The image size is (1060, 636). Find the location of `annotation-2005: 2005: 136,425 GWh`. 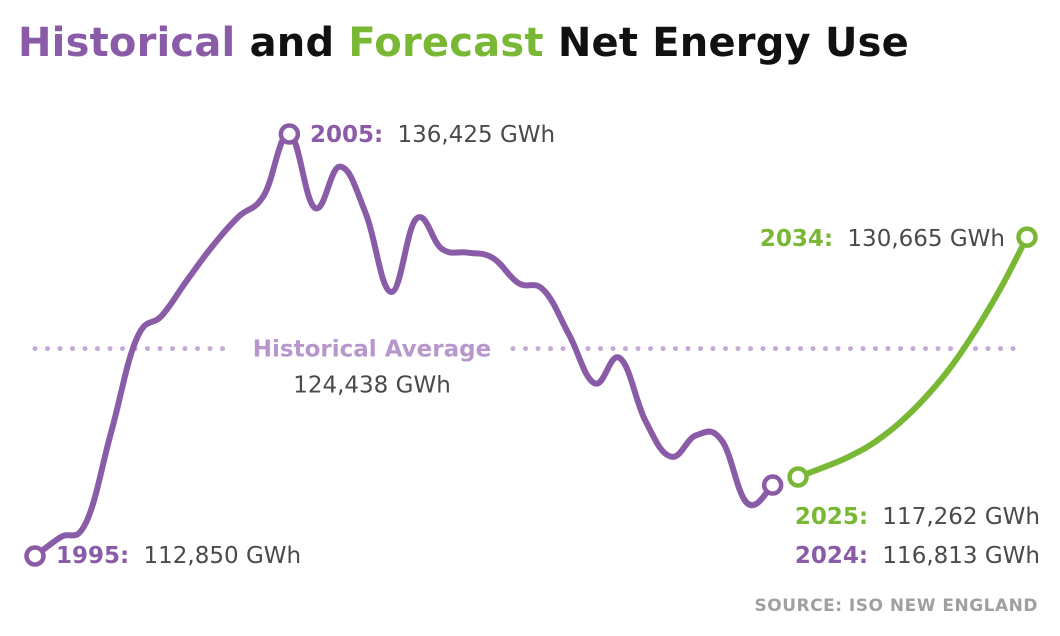

annotation-2005: 2005: 136,425 GWh is located at coordinates (432, 135).